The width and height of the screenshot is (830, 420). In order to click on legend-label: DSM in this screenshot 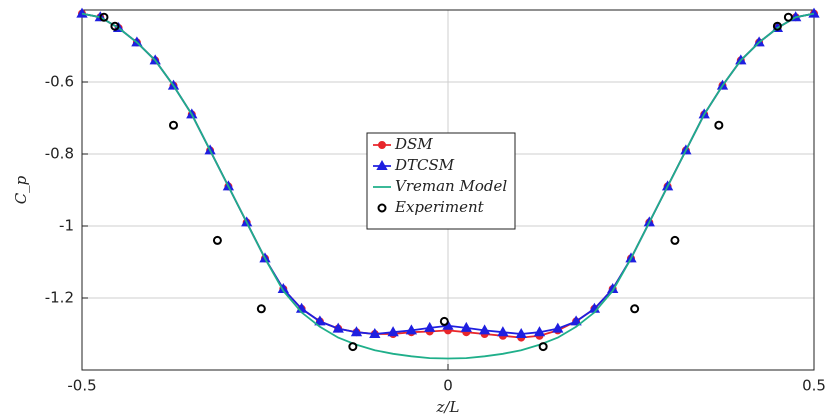, I will do `click(413, 144)`.